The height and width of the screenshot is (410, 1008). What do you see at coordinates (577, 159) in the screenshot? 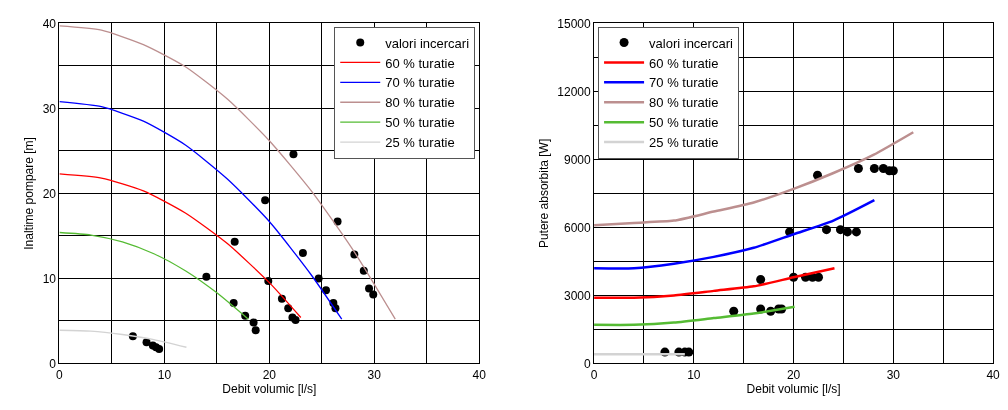
I see `y-tick-label: 9000` at bounding box center [577, 159].